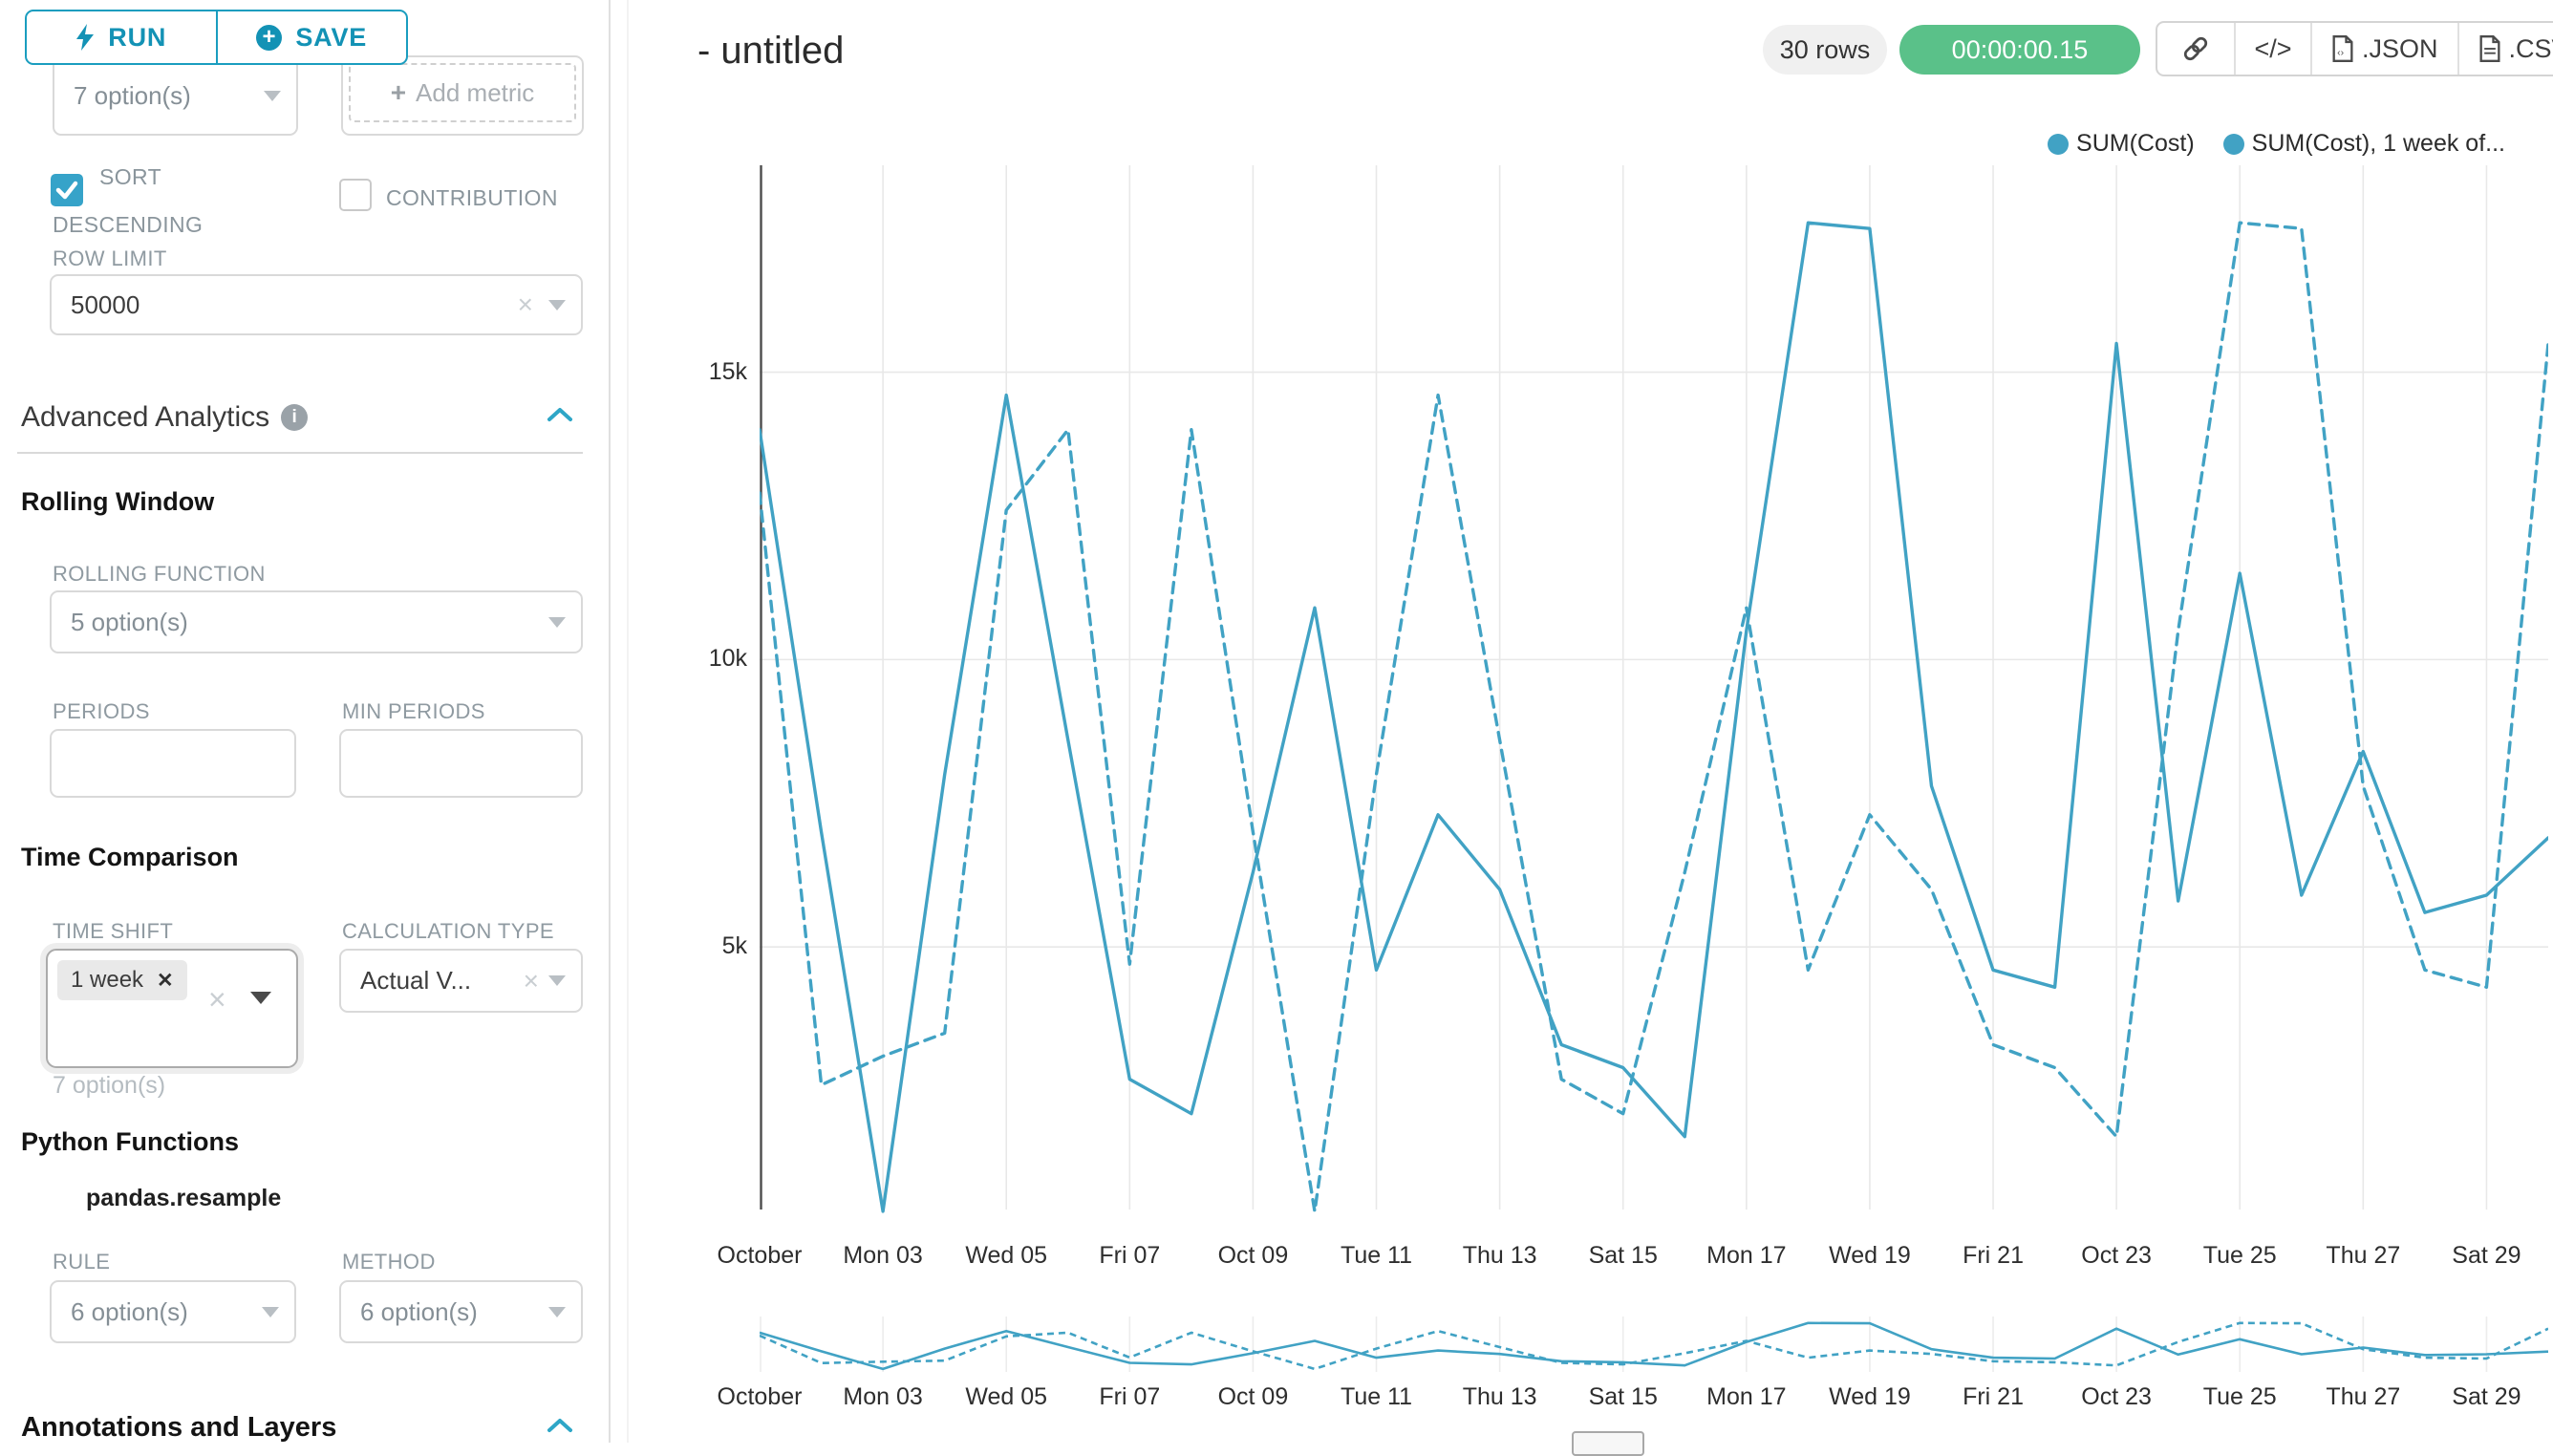  Describe the element at coordinates (130, 857) in the screenshot. I see `time-comparison-title: Time Comparison` at that location.